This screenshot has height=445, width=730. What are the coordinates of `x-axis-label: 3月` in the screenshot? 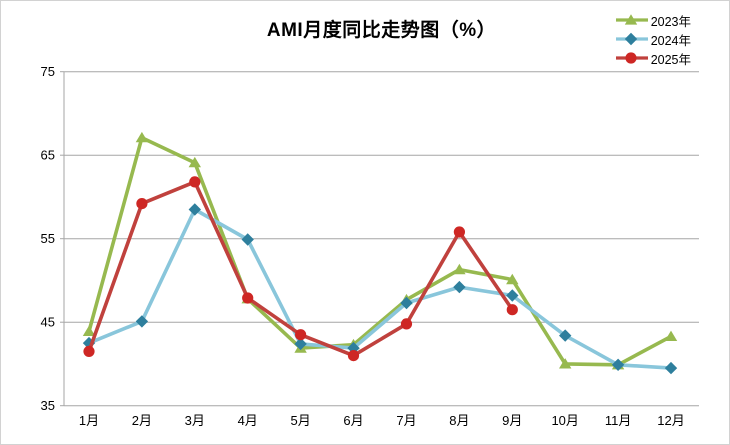 It's located at (195, 420).